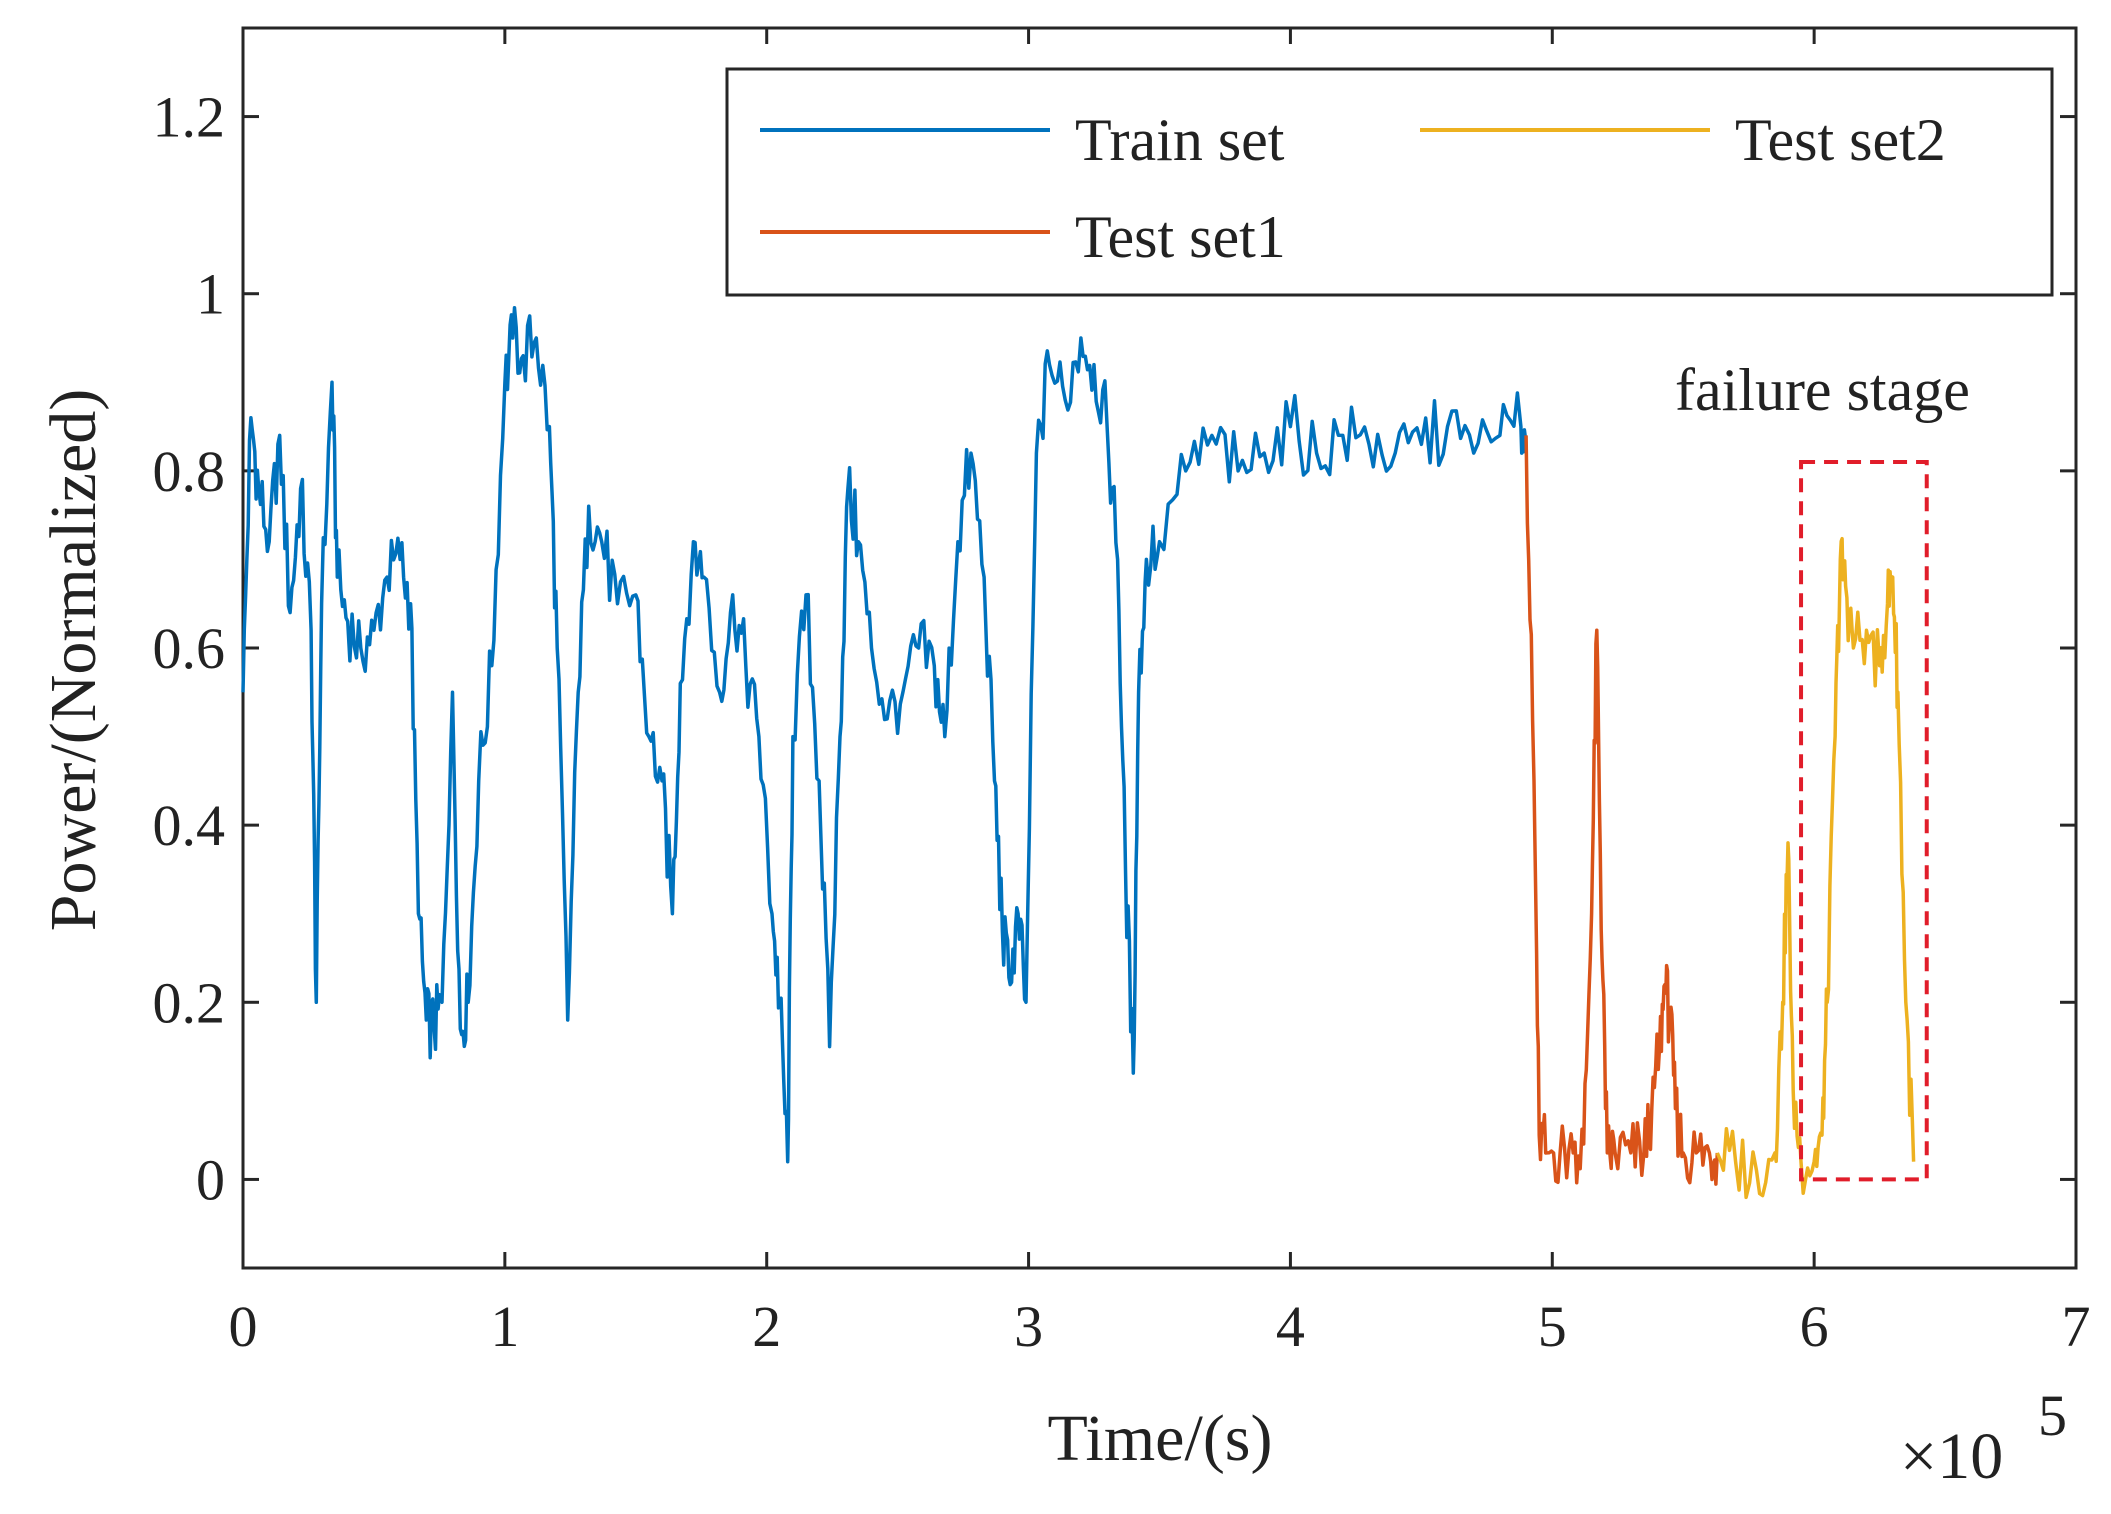  Describe the element at coordinates (73, 660) in the screenshot. I see `y-axis-title: Power/(Normalized)` at that location.